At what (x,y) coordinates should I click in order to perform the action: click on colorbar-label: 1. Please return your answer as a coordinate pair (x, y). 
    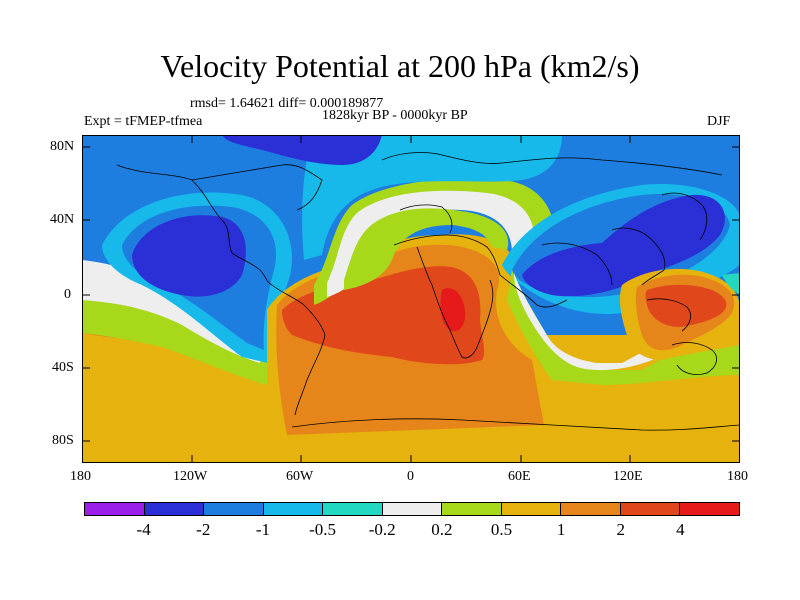
    Looking at the image, I should click on (561, 529).